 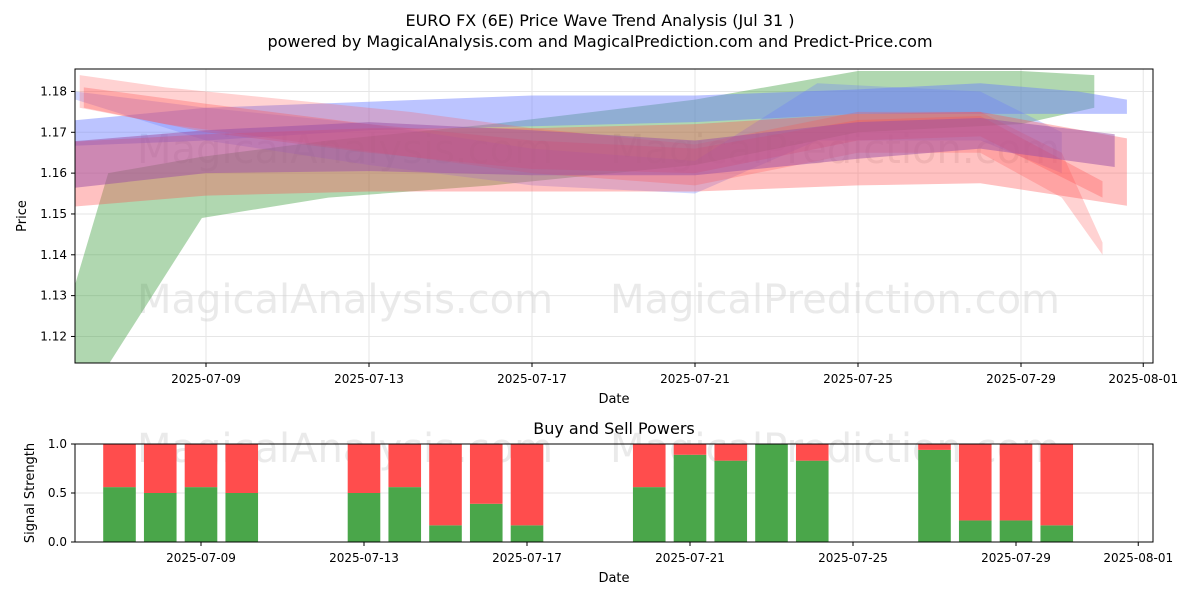 I want to click on signal-y-tick-label: 0.5, so click(x=57, y=493).